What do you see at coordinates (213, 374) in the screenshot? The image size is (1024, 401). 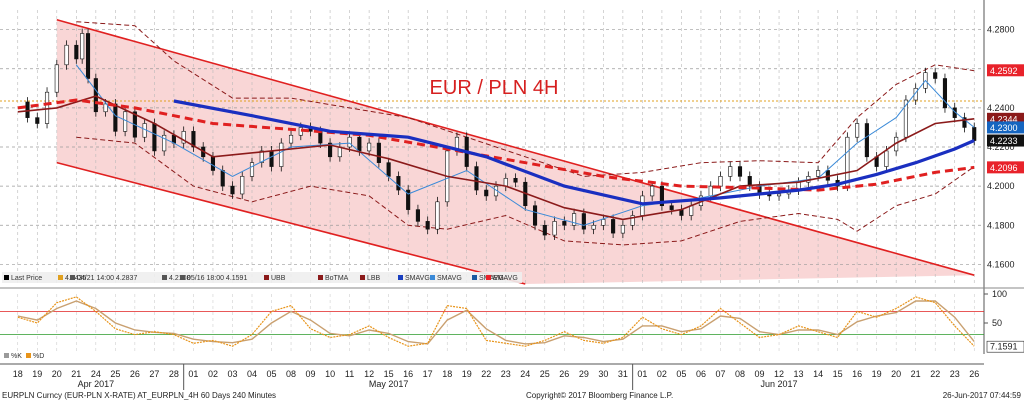 I see `x-tick-label: 02` at bounding box center [213, 374].